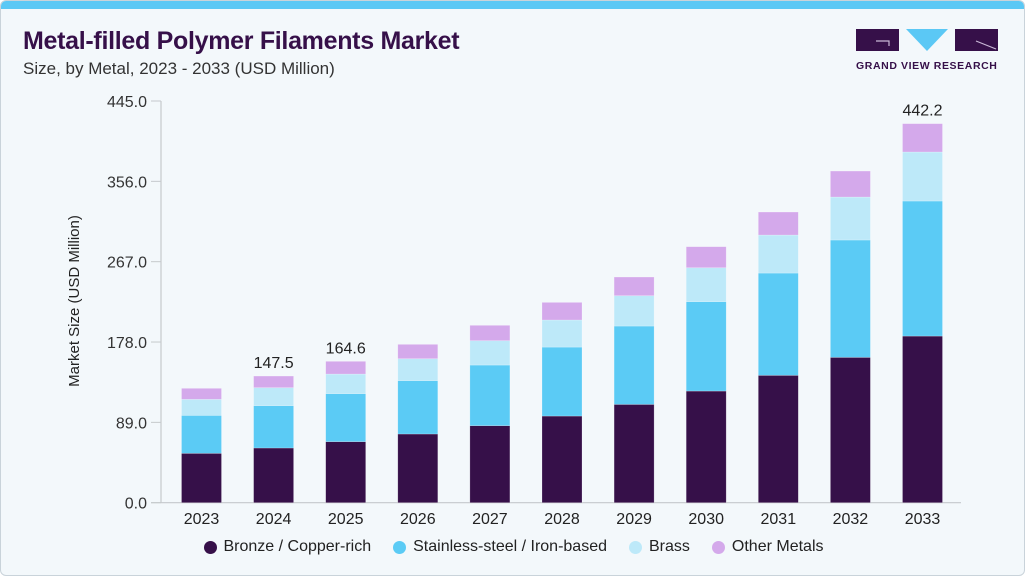 The width and height of the screenshot is (1025, 576). Describe the element at coordinates (136, 504) in the screenshot. I see `y-tick-label: 0.0` at that location.